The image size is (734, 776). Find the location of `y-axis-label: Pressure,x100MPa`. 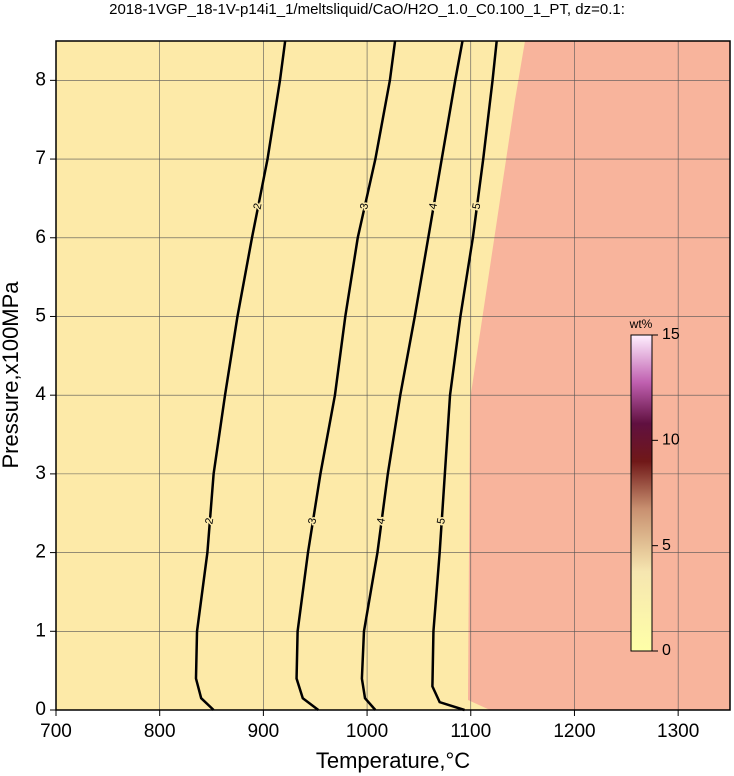

y-axis-label: Pressure,x100MPa is located at coordinates (11, 375).